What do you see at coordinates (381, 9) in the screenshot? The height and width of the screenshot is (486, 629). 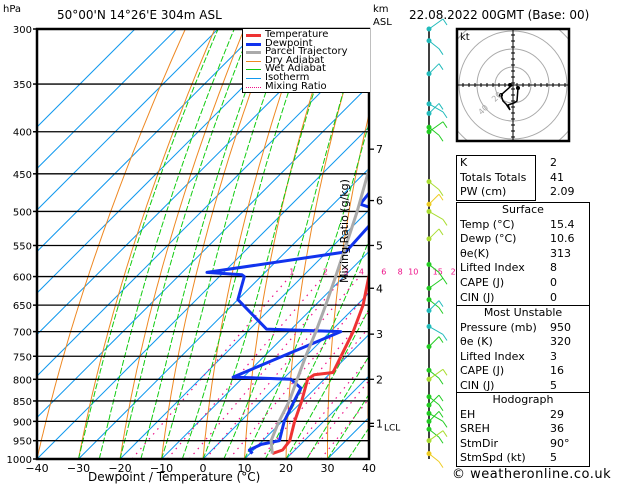 I see `km-unit-label: km` at bounding box center [381, 9].